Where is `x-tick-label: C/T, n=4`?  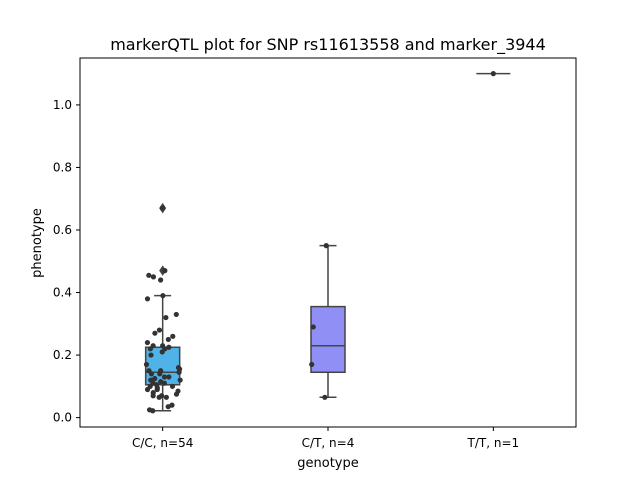 x-tick-label: C/T, n=4 is located at coordinates (328, 443).